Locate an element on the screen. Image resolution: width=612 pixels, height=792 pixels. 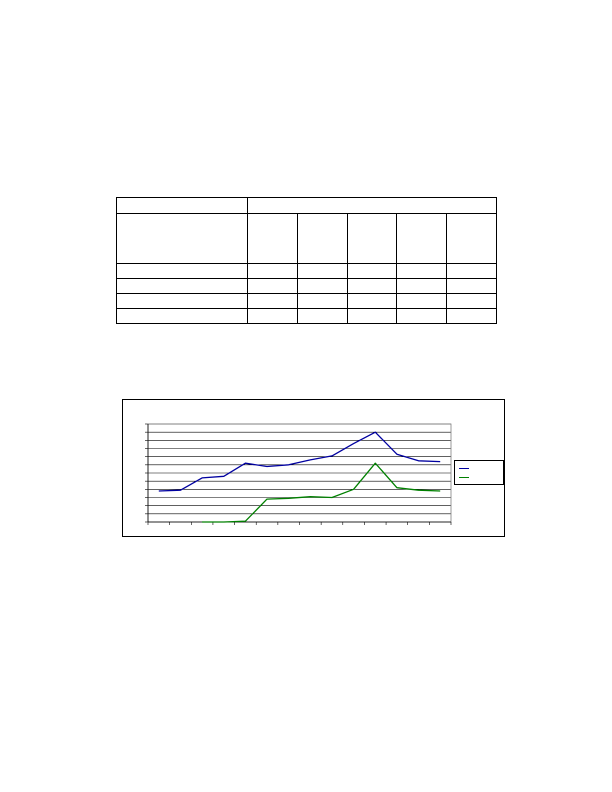
table-header-row is located at coordinates (307, 238).